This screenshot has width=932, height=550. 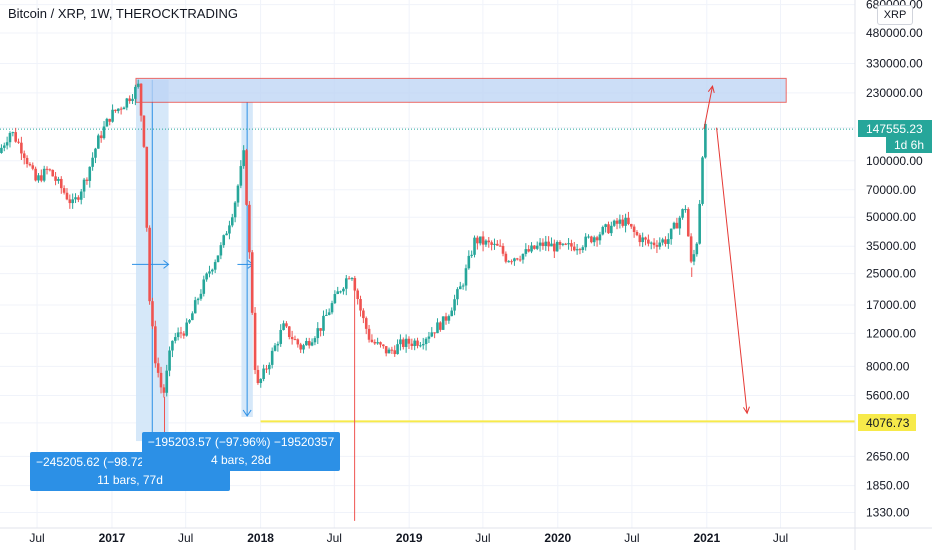 I want to click on measurement-zones, so click(x=192, y=260).